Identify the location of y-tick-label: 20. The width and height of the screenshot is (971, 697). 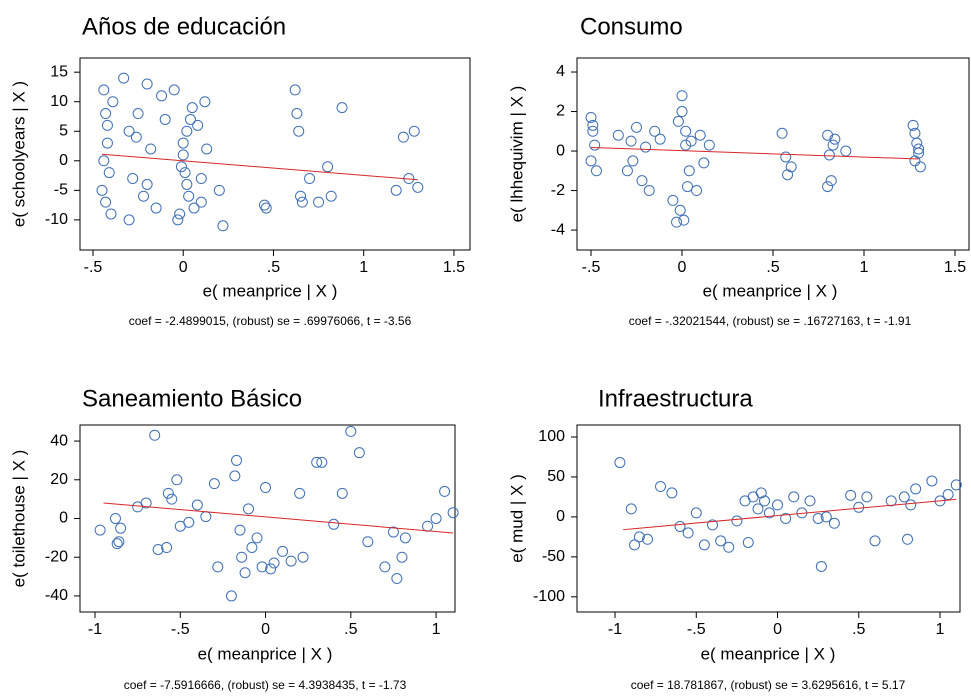
(59, 479).